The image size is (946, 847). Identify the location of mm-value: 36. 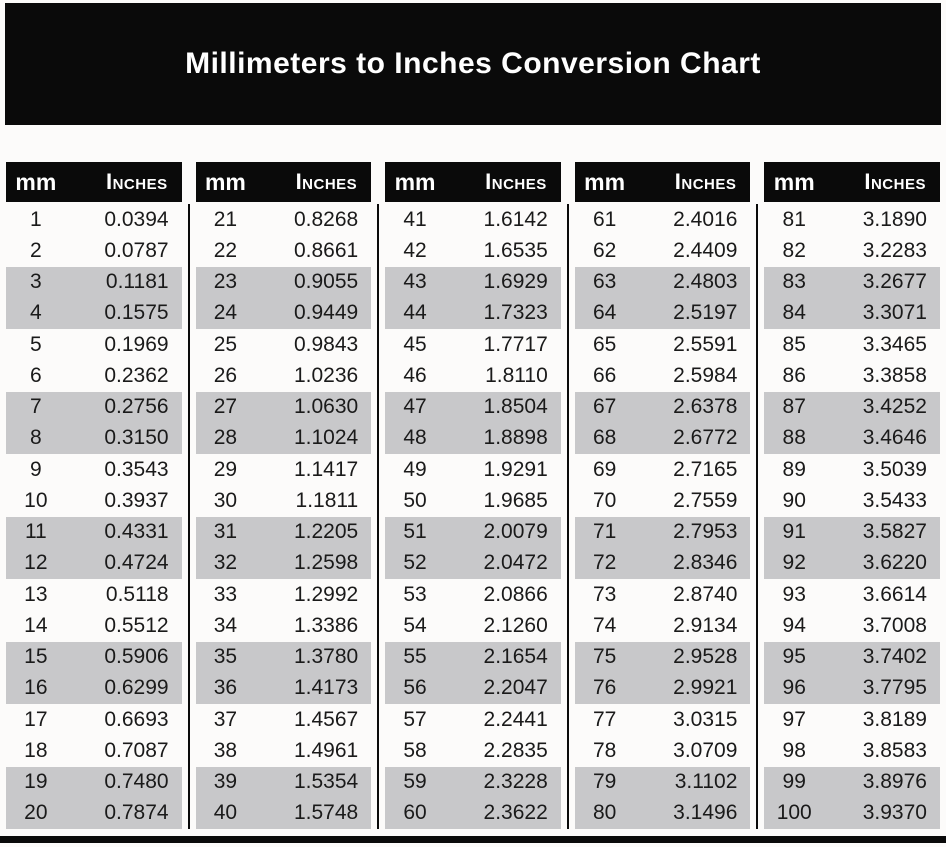
(225, 688).